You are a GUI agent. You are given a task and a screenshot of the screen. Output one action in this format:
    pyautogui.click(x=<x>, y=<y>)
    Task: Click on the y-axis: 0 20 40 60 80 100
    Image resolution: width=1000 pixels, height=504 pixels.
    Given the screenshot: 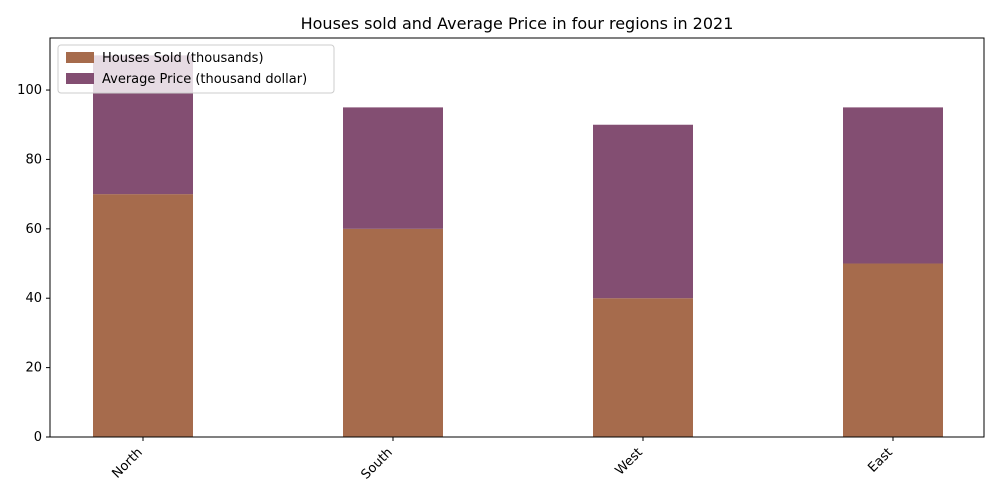 What is the action you would take?
    pyautogui.click(x=33, y=264)
    